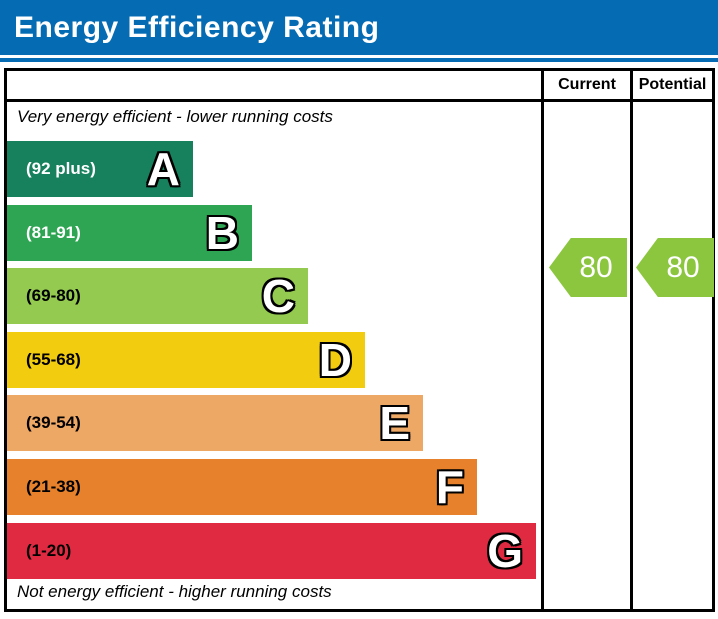  What do you see at coordinates (394, 423) in the screenshot?
I see `band-letter: E` at bounding box center [394, 423].